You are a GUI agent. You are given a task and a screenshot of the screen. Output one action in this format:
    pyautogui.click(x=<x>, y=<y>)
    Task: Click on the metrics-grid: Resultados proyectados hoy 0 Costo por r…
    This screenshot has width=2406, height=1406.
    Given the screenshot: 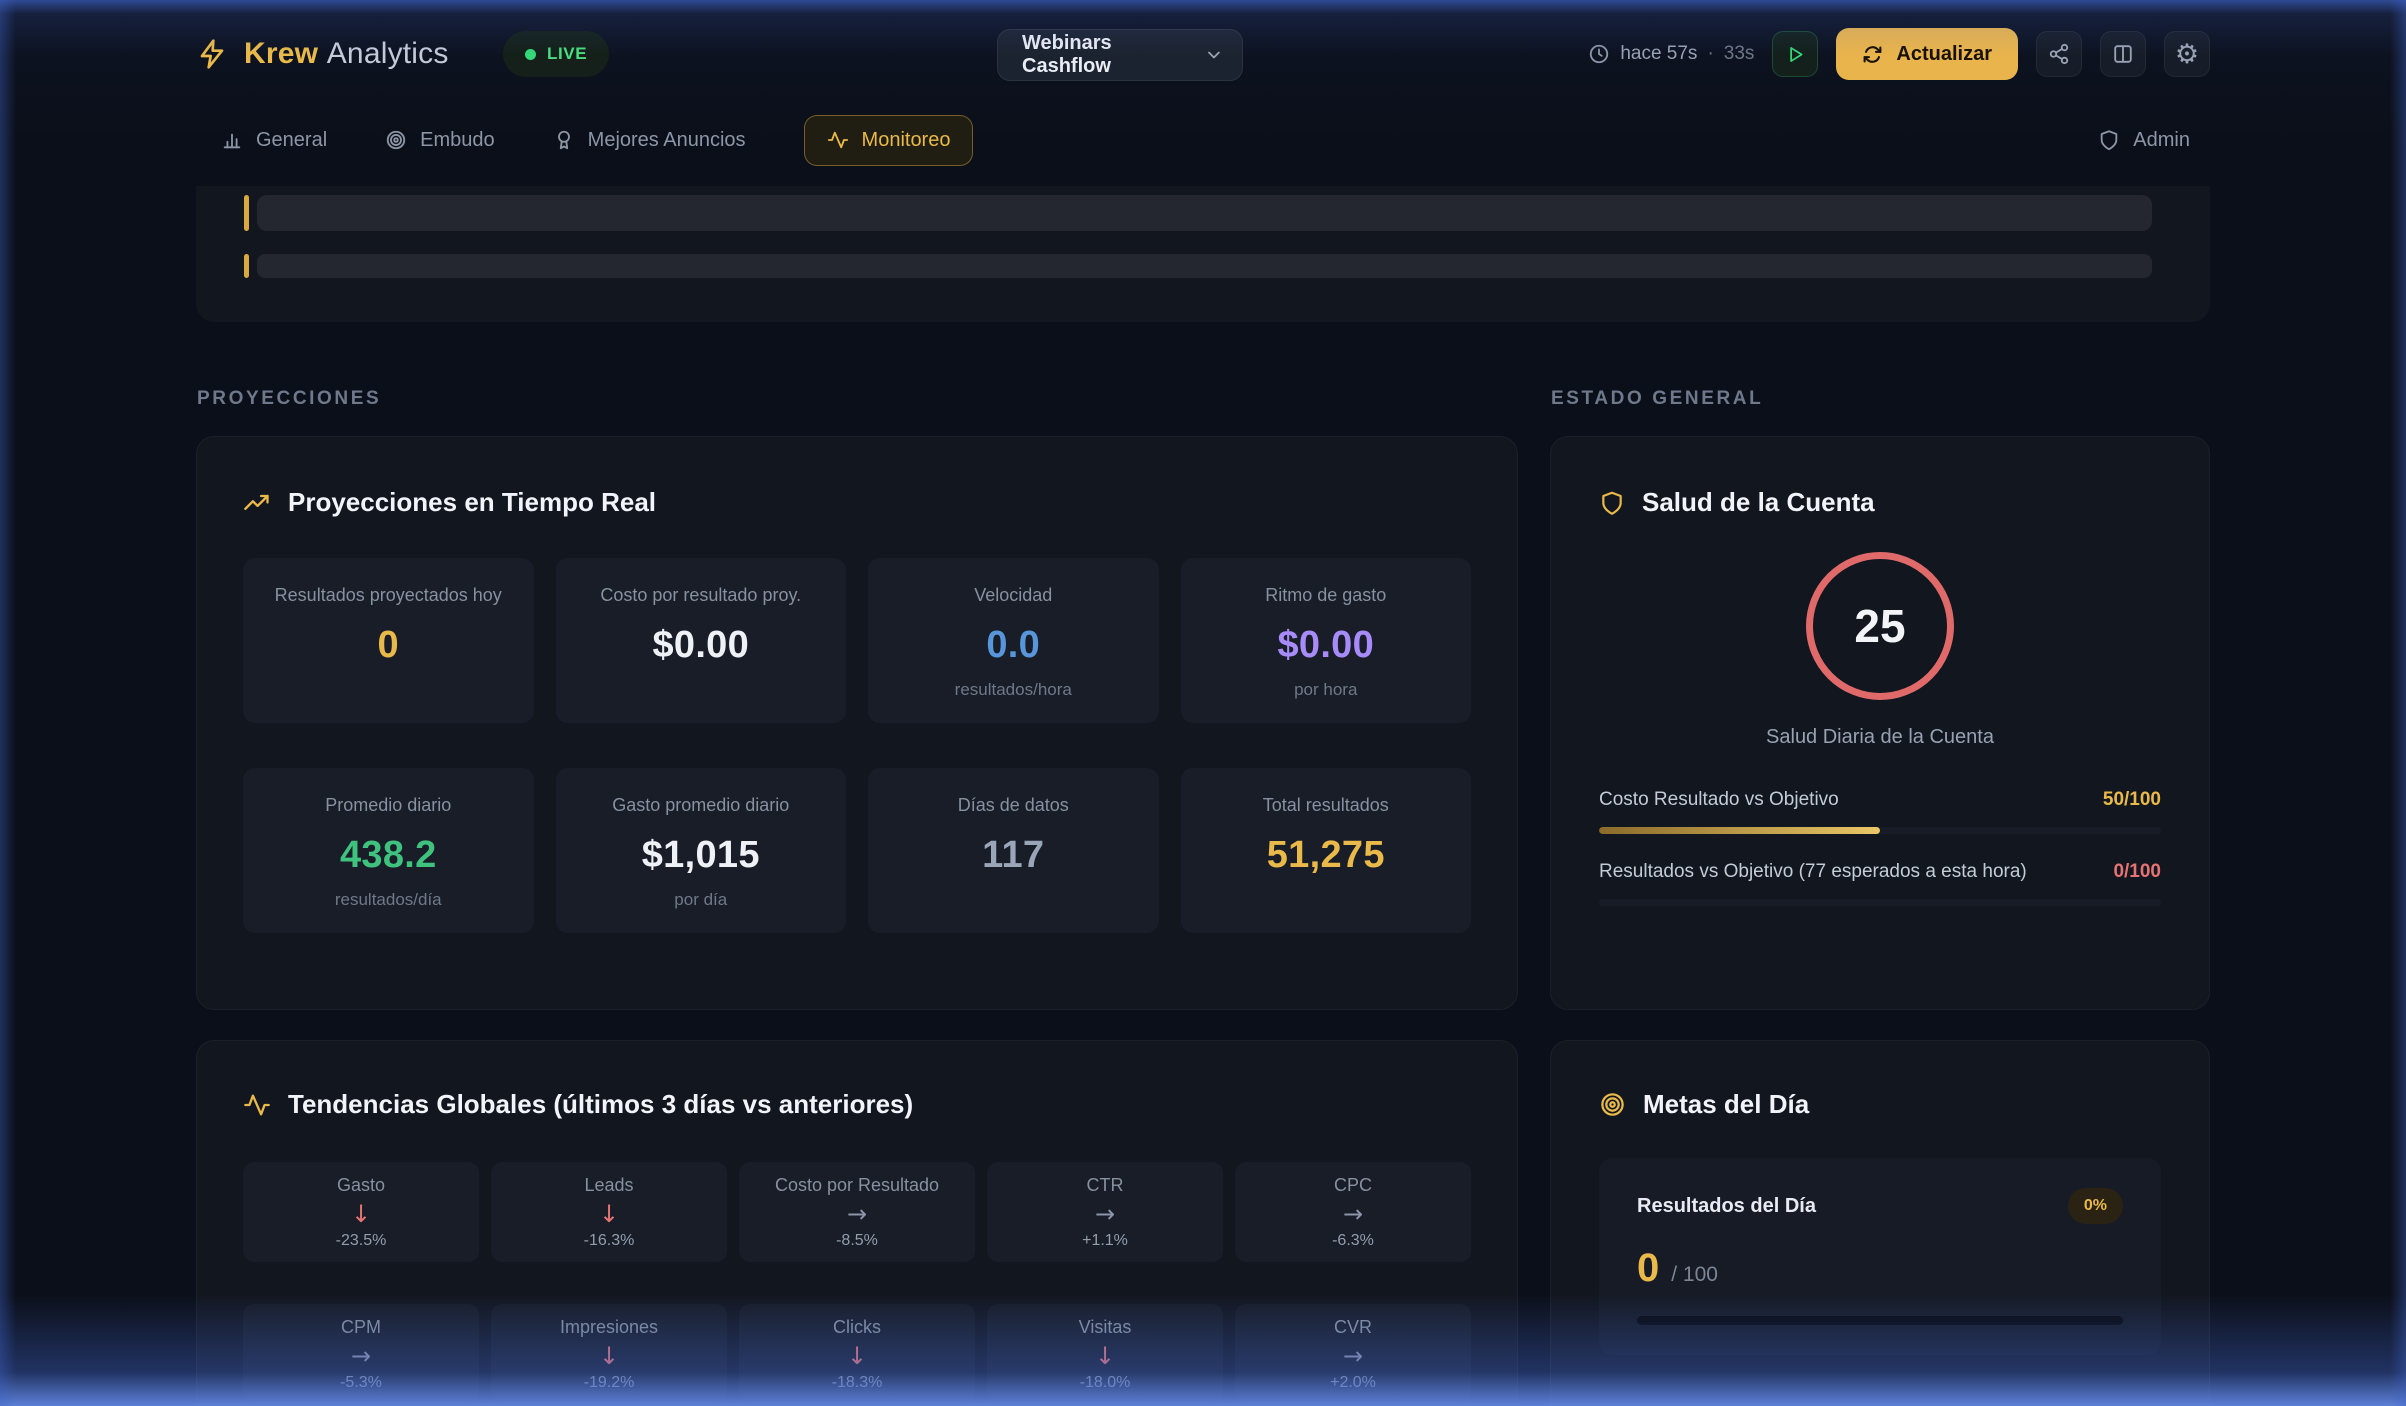 What is the action you would take?
    pyautogui.click(x=857, y=745)
    